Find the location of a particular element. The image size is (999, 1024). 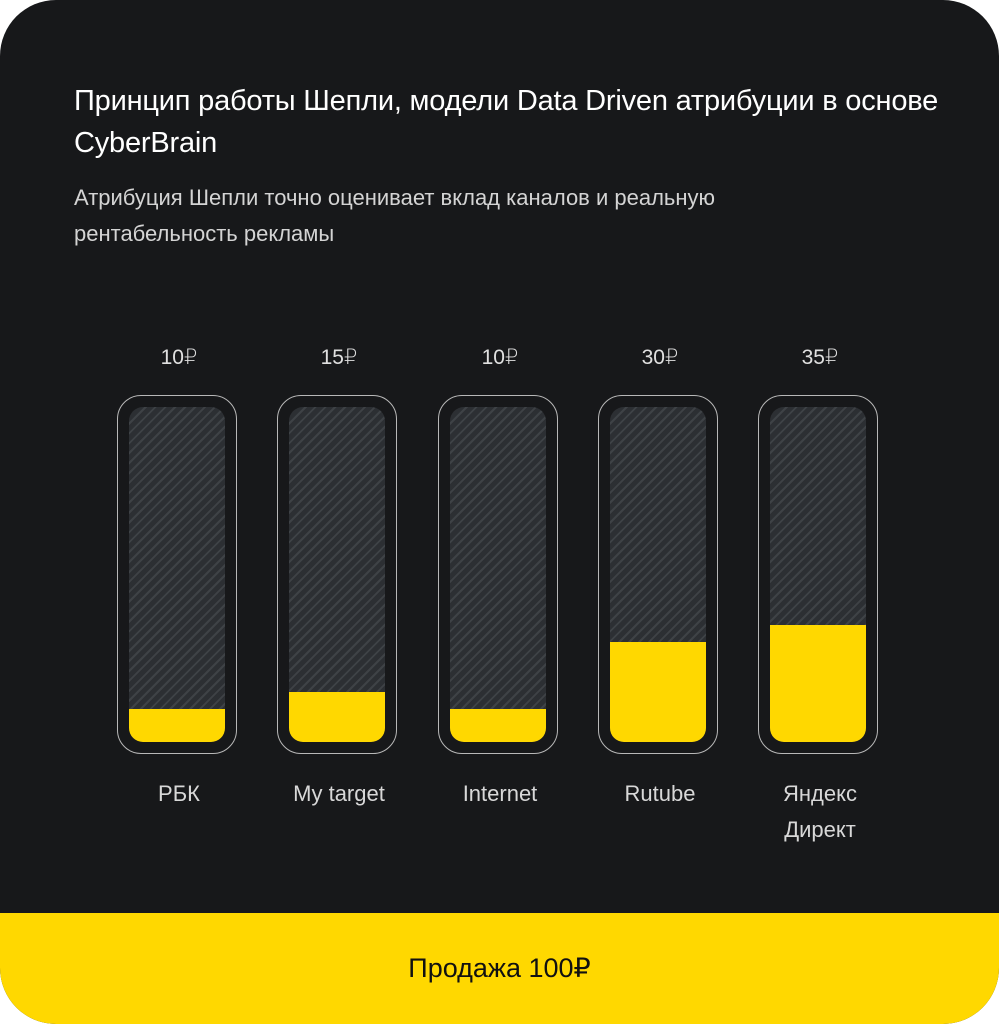

bar-column-rbk: 10₽ РБК is located at coordinates (179, 573).